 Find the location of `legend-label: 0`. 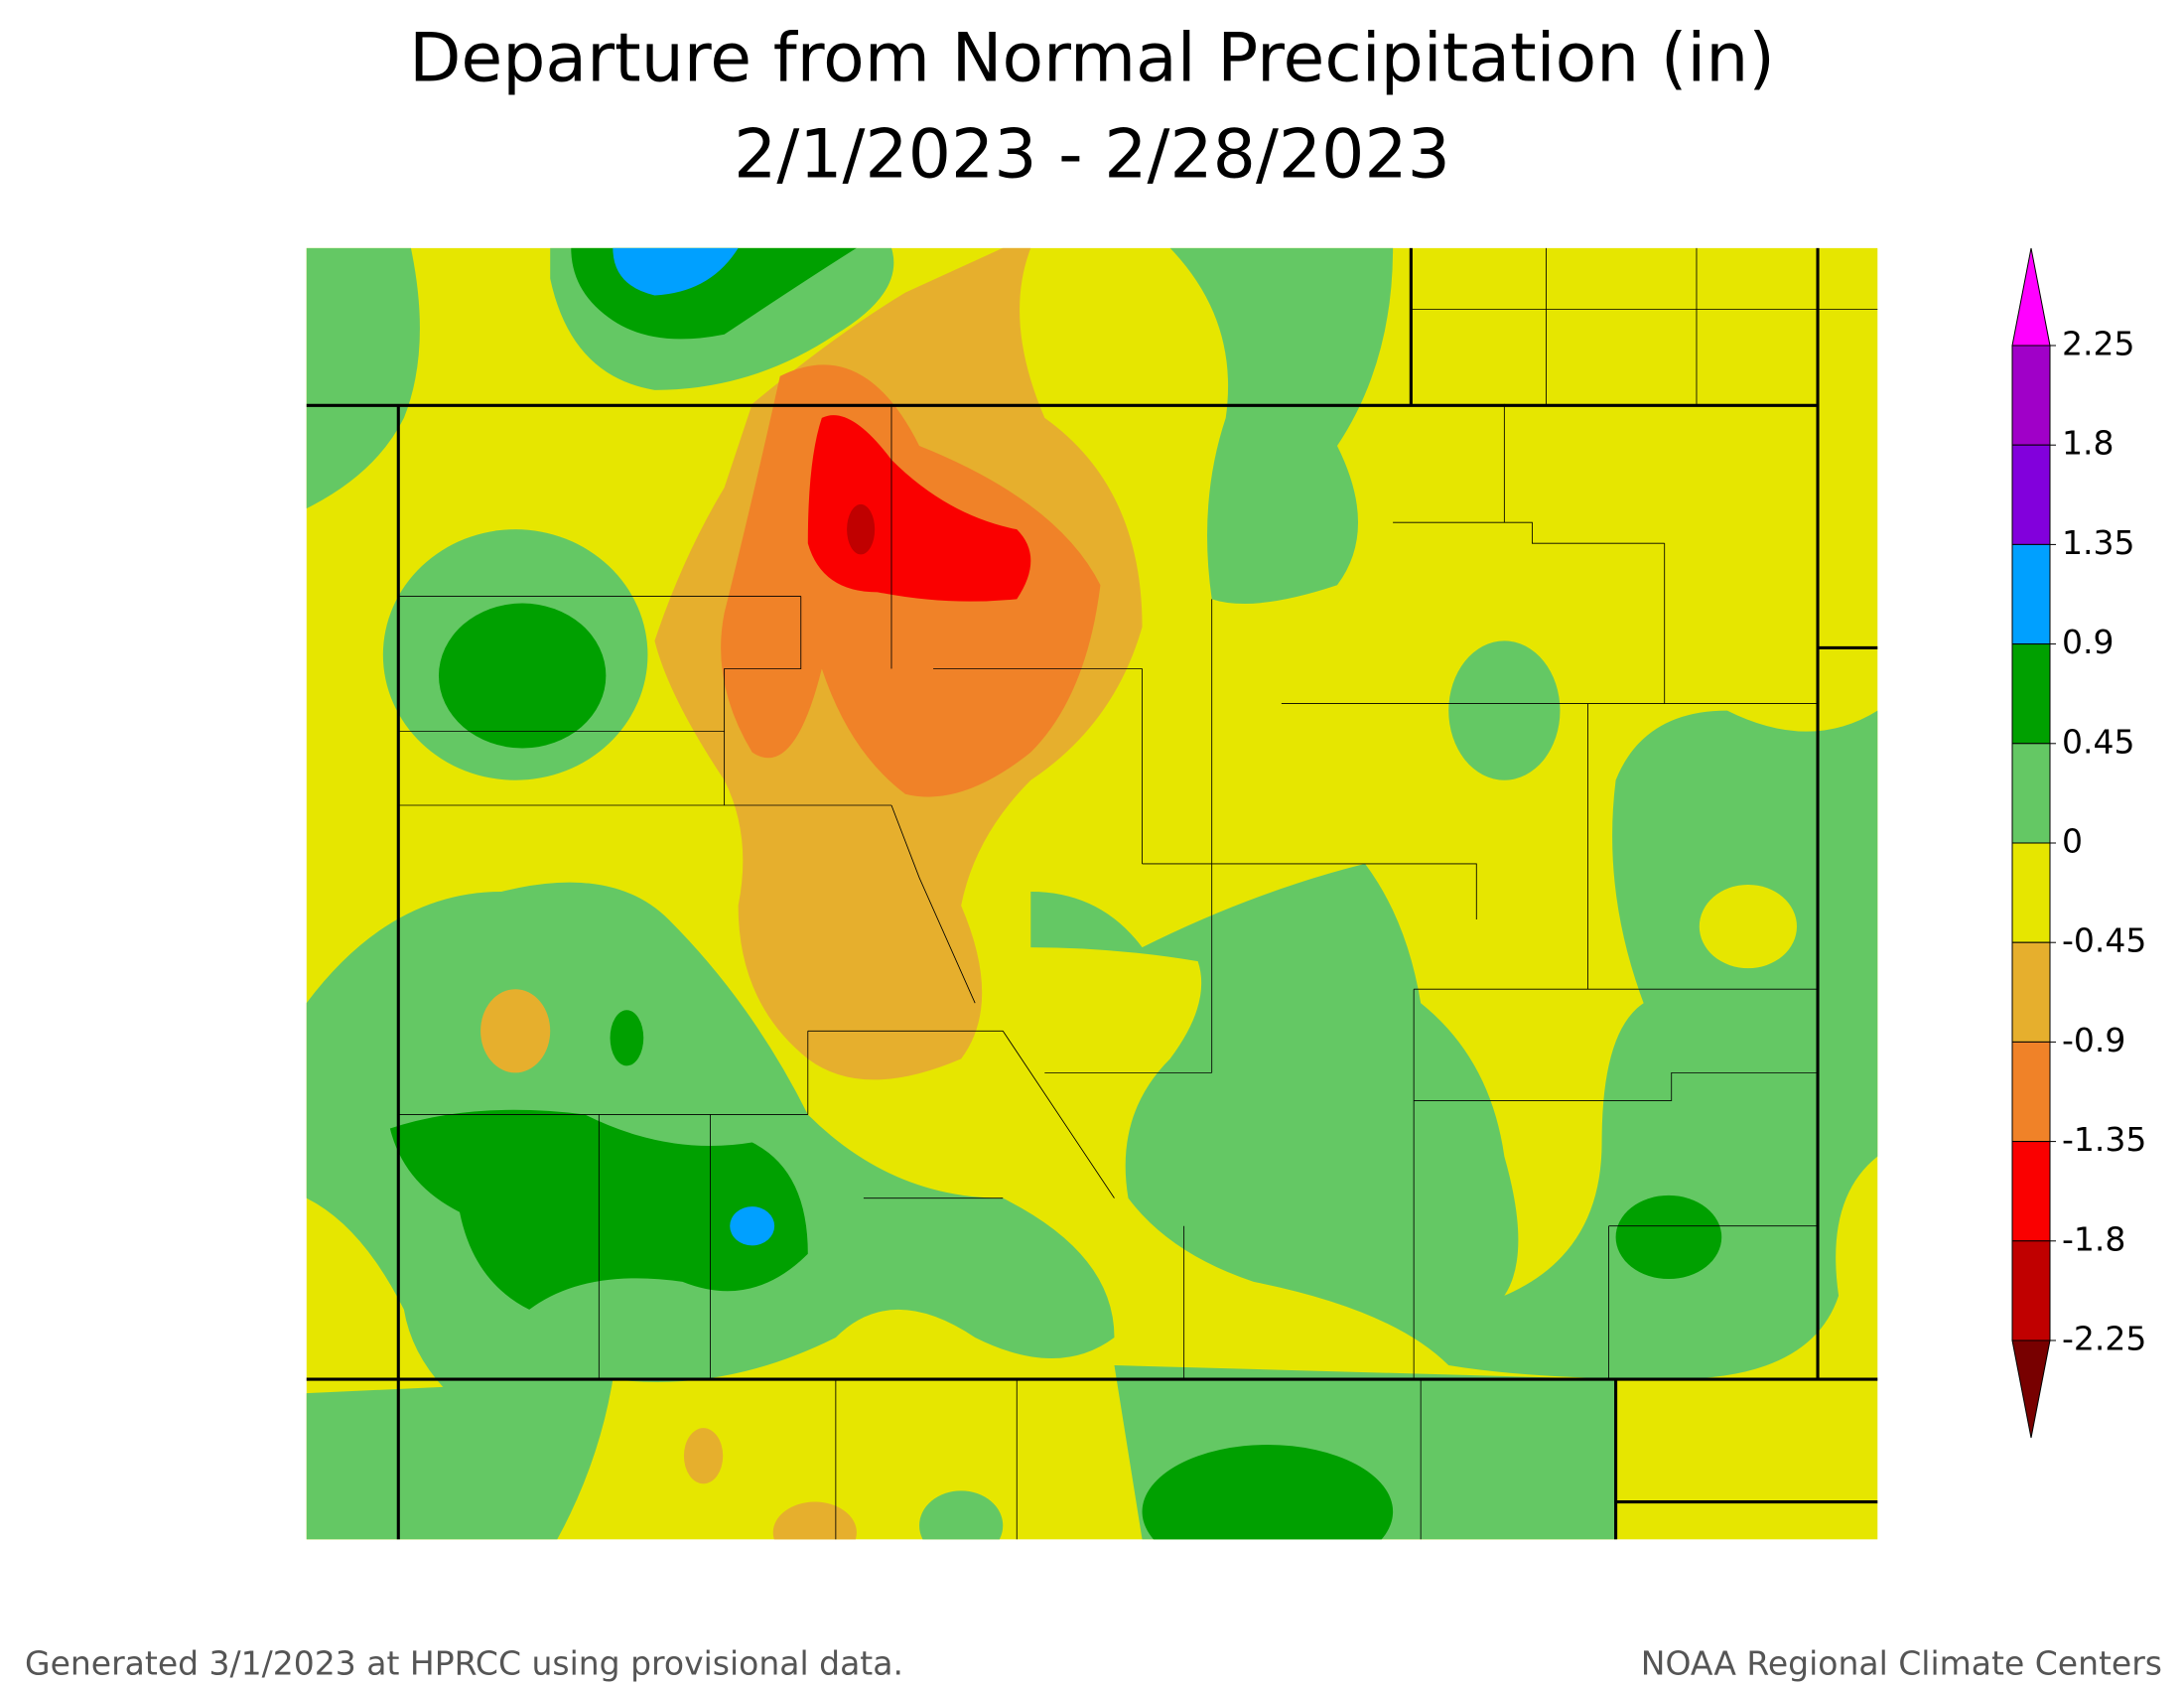

legend-label: 0 is located at coordinates (2072, 841).